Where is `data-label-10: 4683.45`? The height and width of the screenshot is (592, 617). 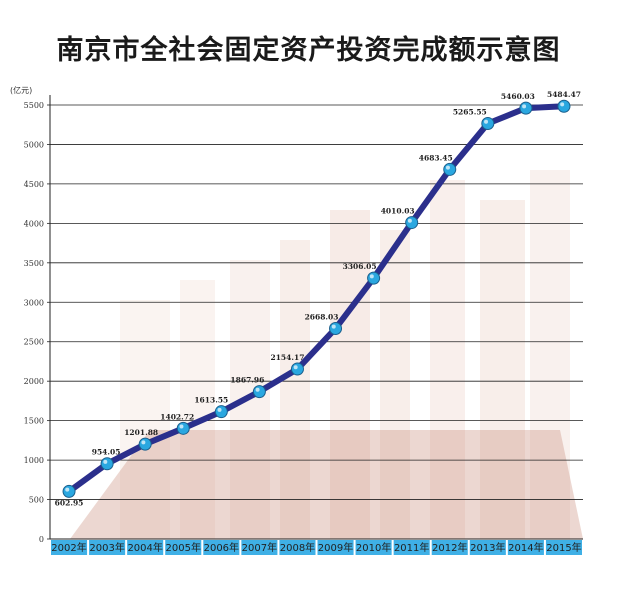 data-label-10: 4683.45 is located at coordinates (436, 157).